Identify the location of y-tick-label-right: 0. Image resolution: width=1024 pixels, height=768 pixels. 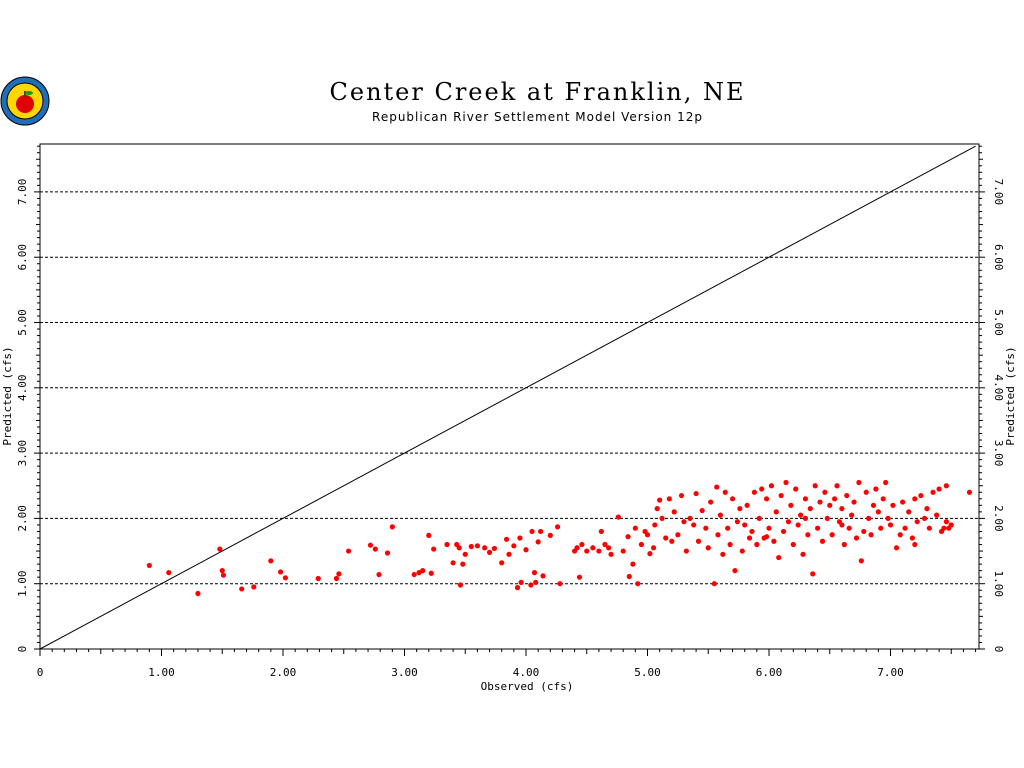
(998, 649).